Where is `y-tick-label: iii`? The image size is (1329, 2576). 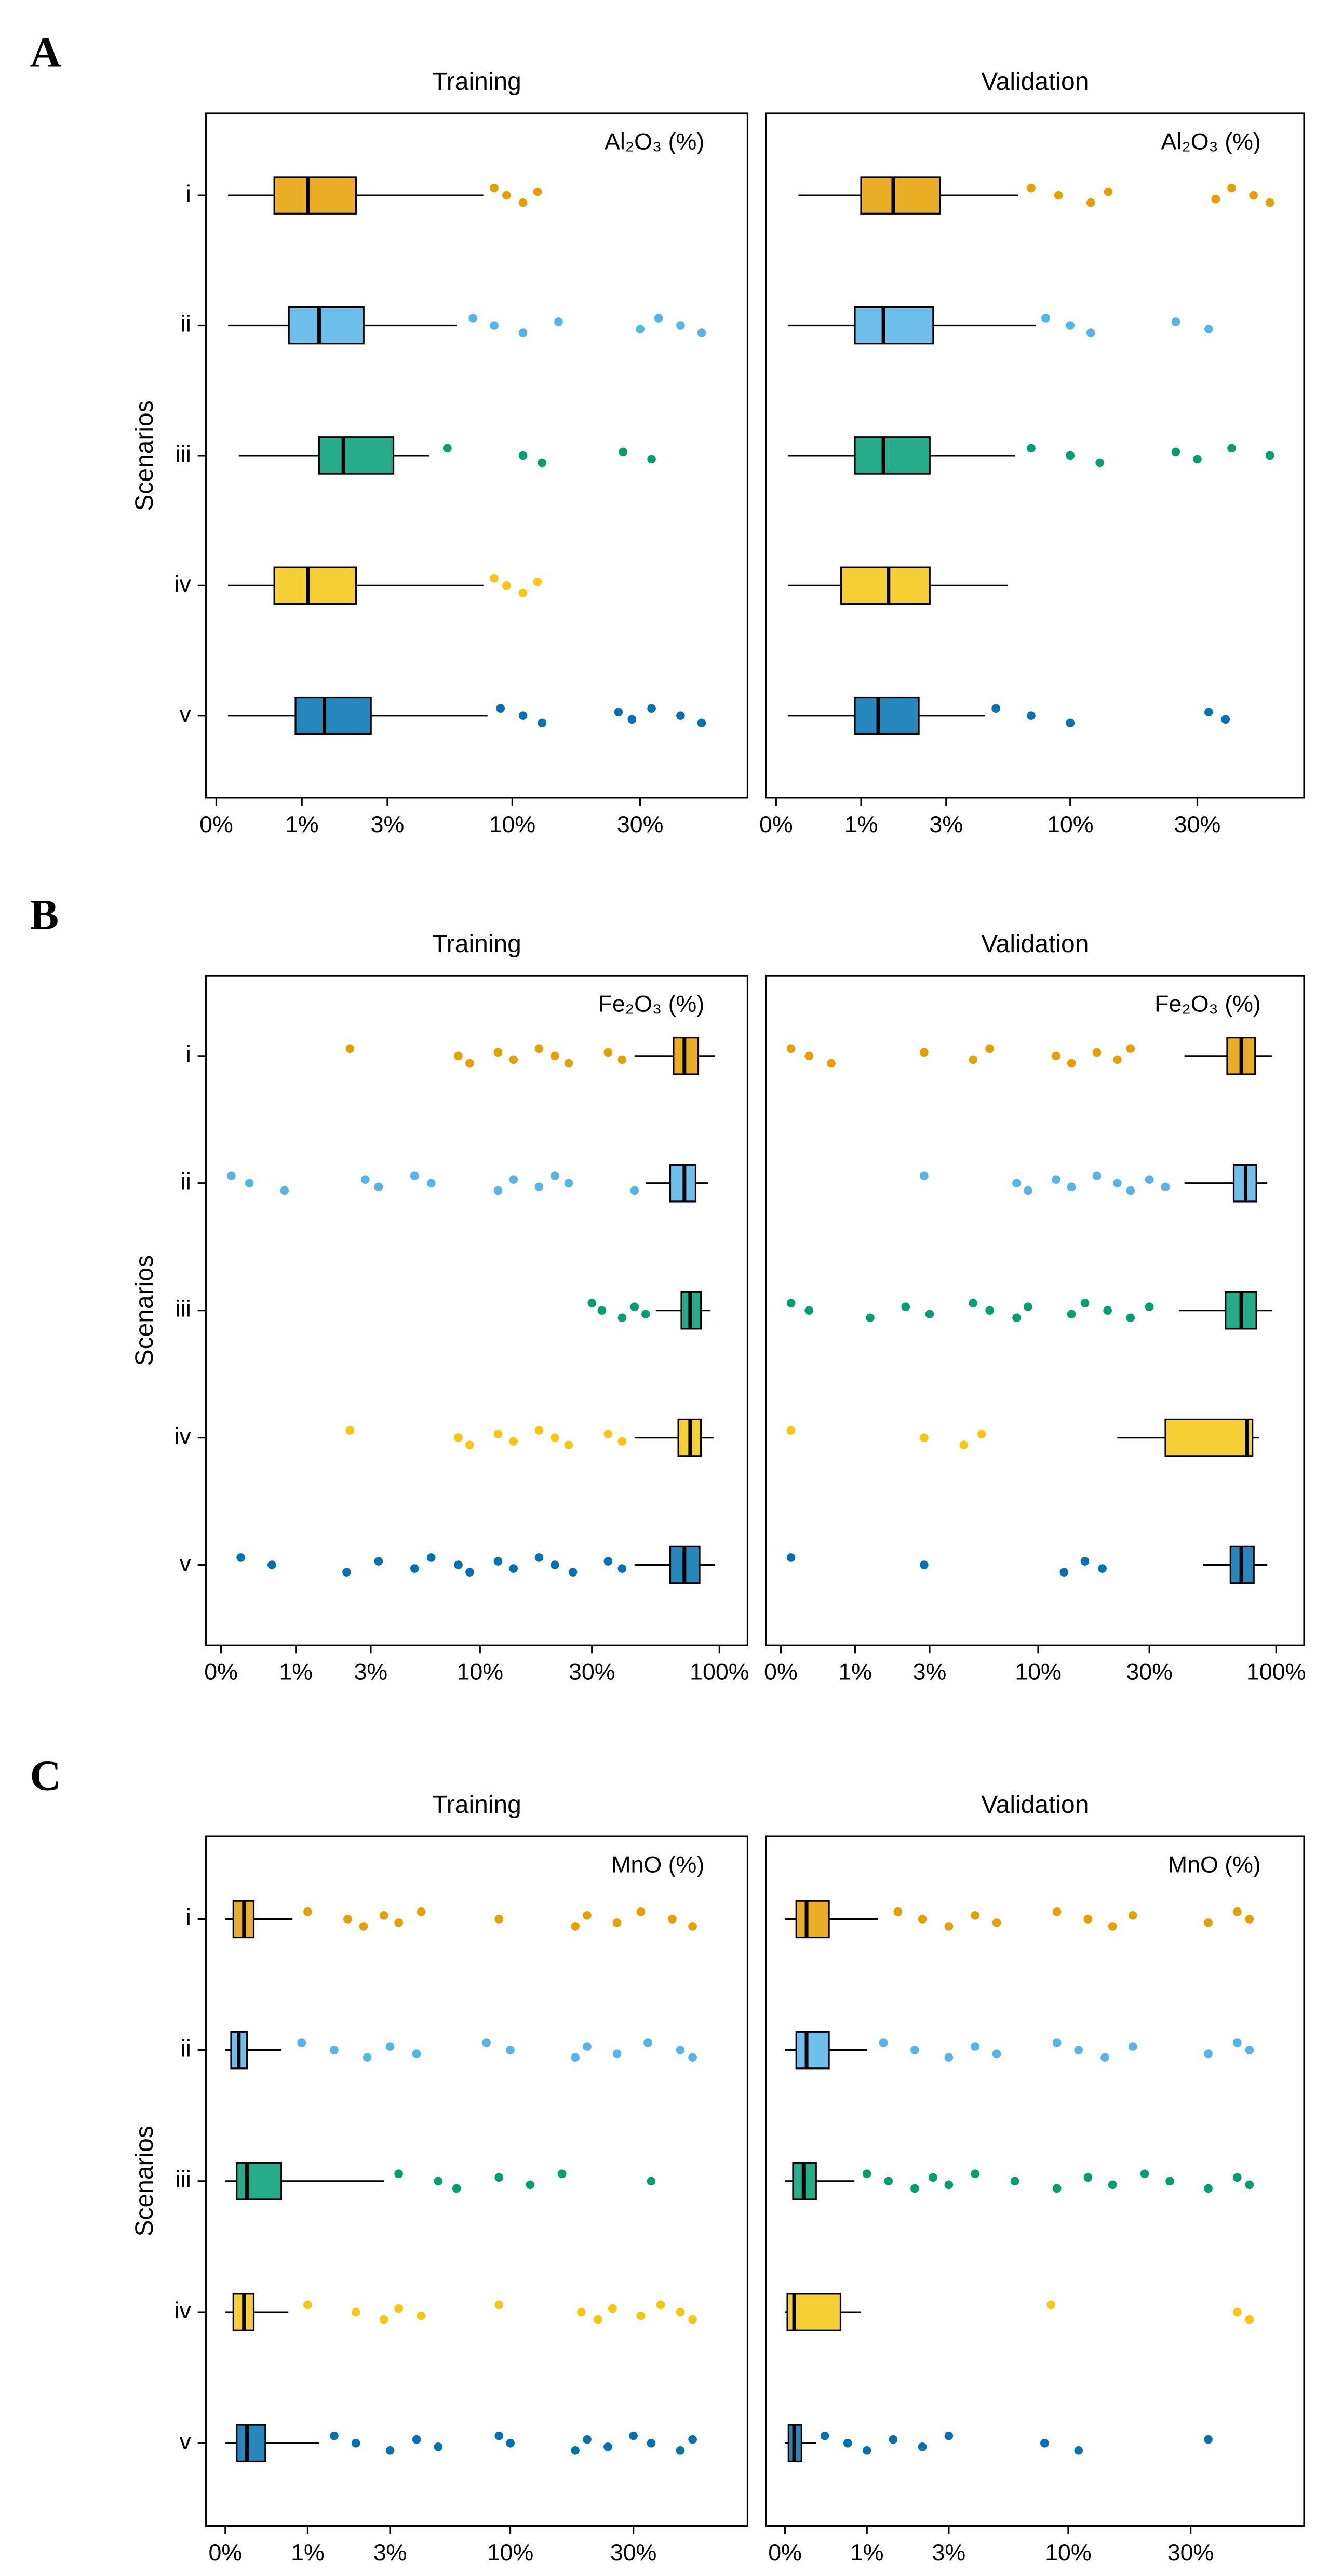 y-tick-label: iii is located at coordinates (183, 2180).